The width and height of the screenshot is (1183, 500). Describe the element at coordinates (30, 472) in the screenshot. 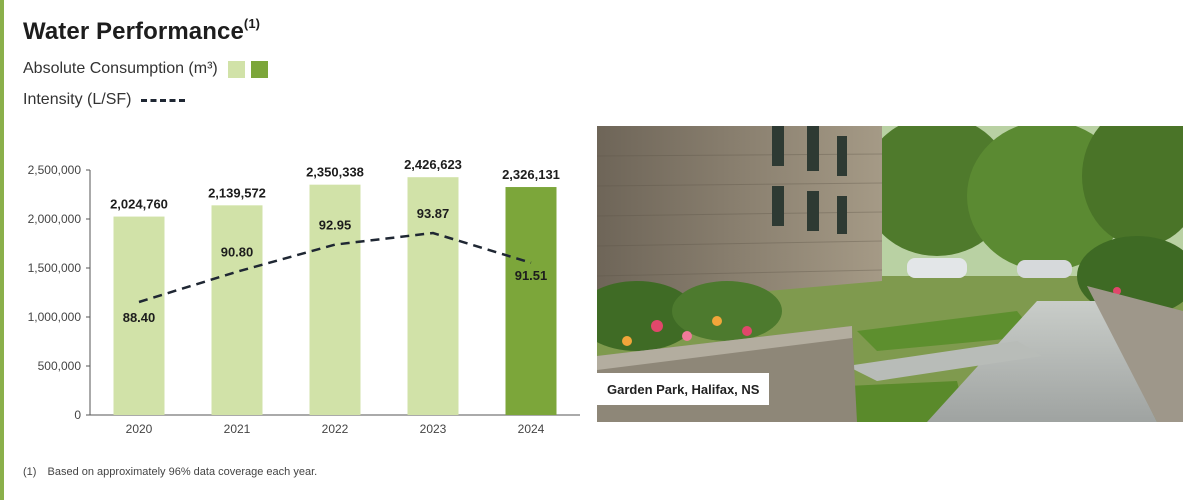

I see `footnote-marker: (1)` at that location.